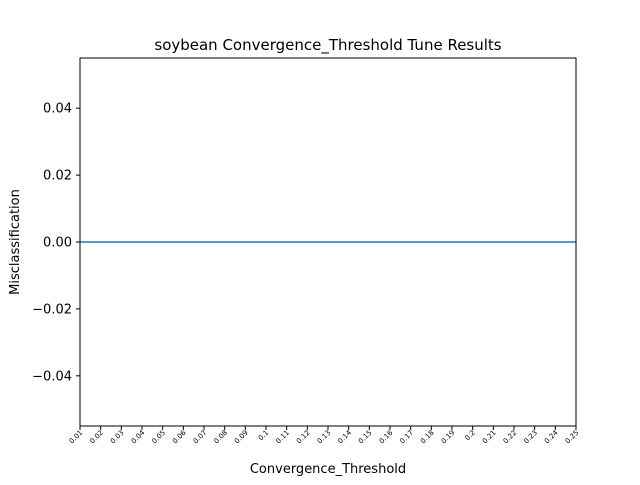 The height and width of the screenshot is (485, 640). Describe the element at coordinates (406, 437) in the screenshot. I see `x-tick-label: 0.17` at that location.